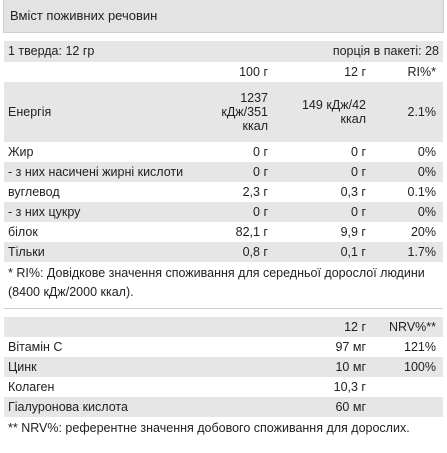 This screenshot has height=453, width=447. I want to click on cell-value: 60 мг, so click(350, 407).